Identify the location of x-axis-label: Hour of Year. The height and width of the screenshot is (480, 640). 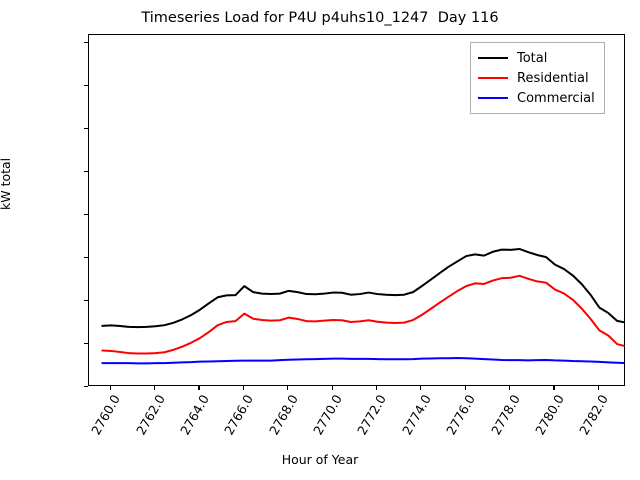
(320, 459).